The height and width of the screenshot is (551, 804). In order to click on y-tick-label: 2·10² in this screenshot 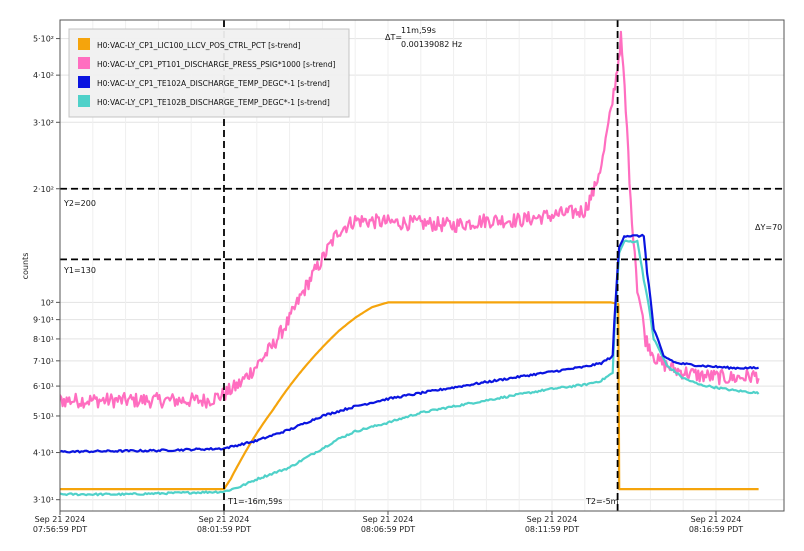, I will do `click(43, 189)`.